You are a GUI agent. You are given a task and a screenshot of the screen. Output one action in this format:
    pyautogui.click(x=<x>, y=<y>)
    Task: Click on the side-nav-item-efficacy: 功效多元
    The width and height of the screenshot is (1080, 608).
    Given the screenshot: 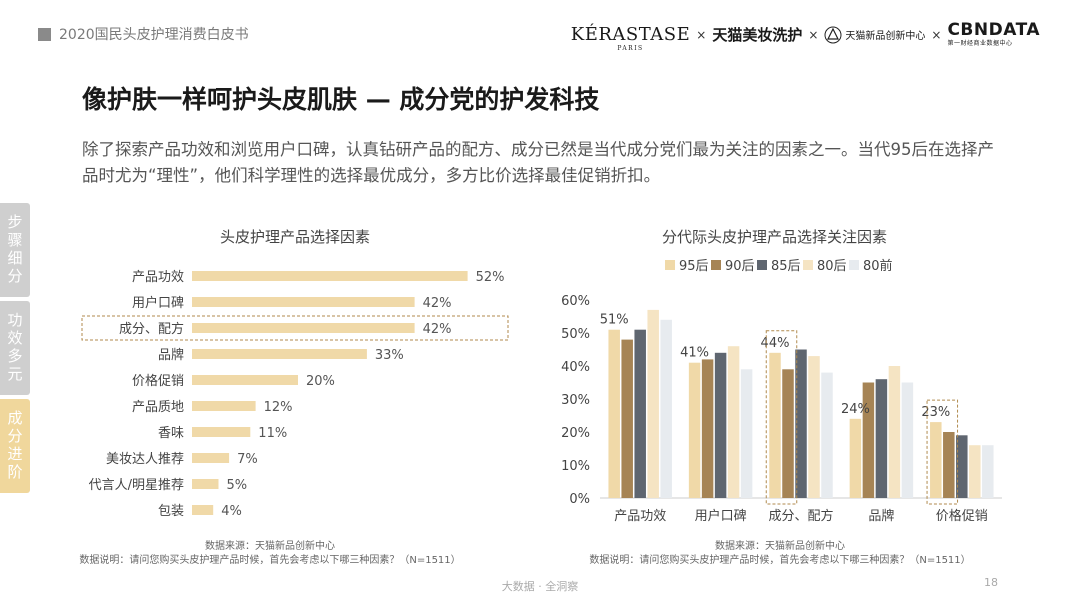 What is the action you would take?
    pyautogui.click(x=15, y=348)
    